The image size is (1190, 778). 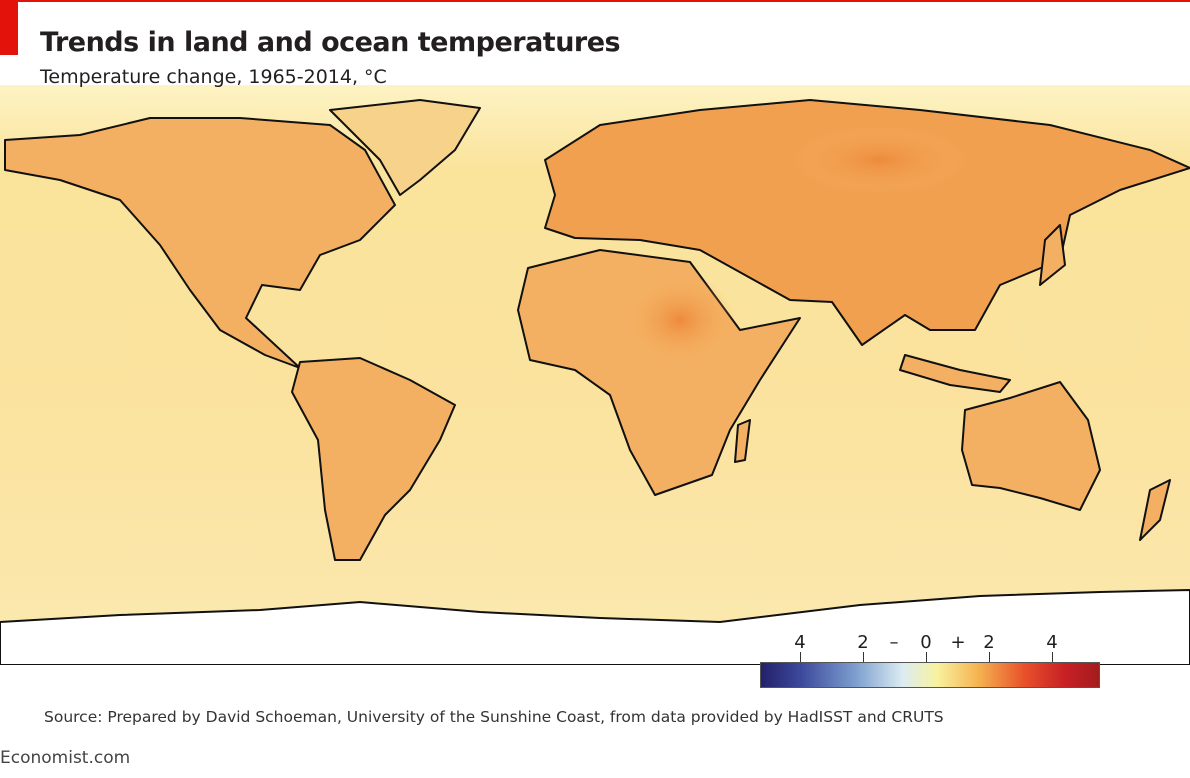 I want to click on brand-credit: Economist.com, so click(x=65, y=758).